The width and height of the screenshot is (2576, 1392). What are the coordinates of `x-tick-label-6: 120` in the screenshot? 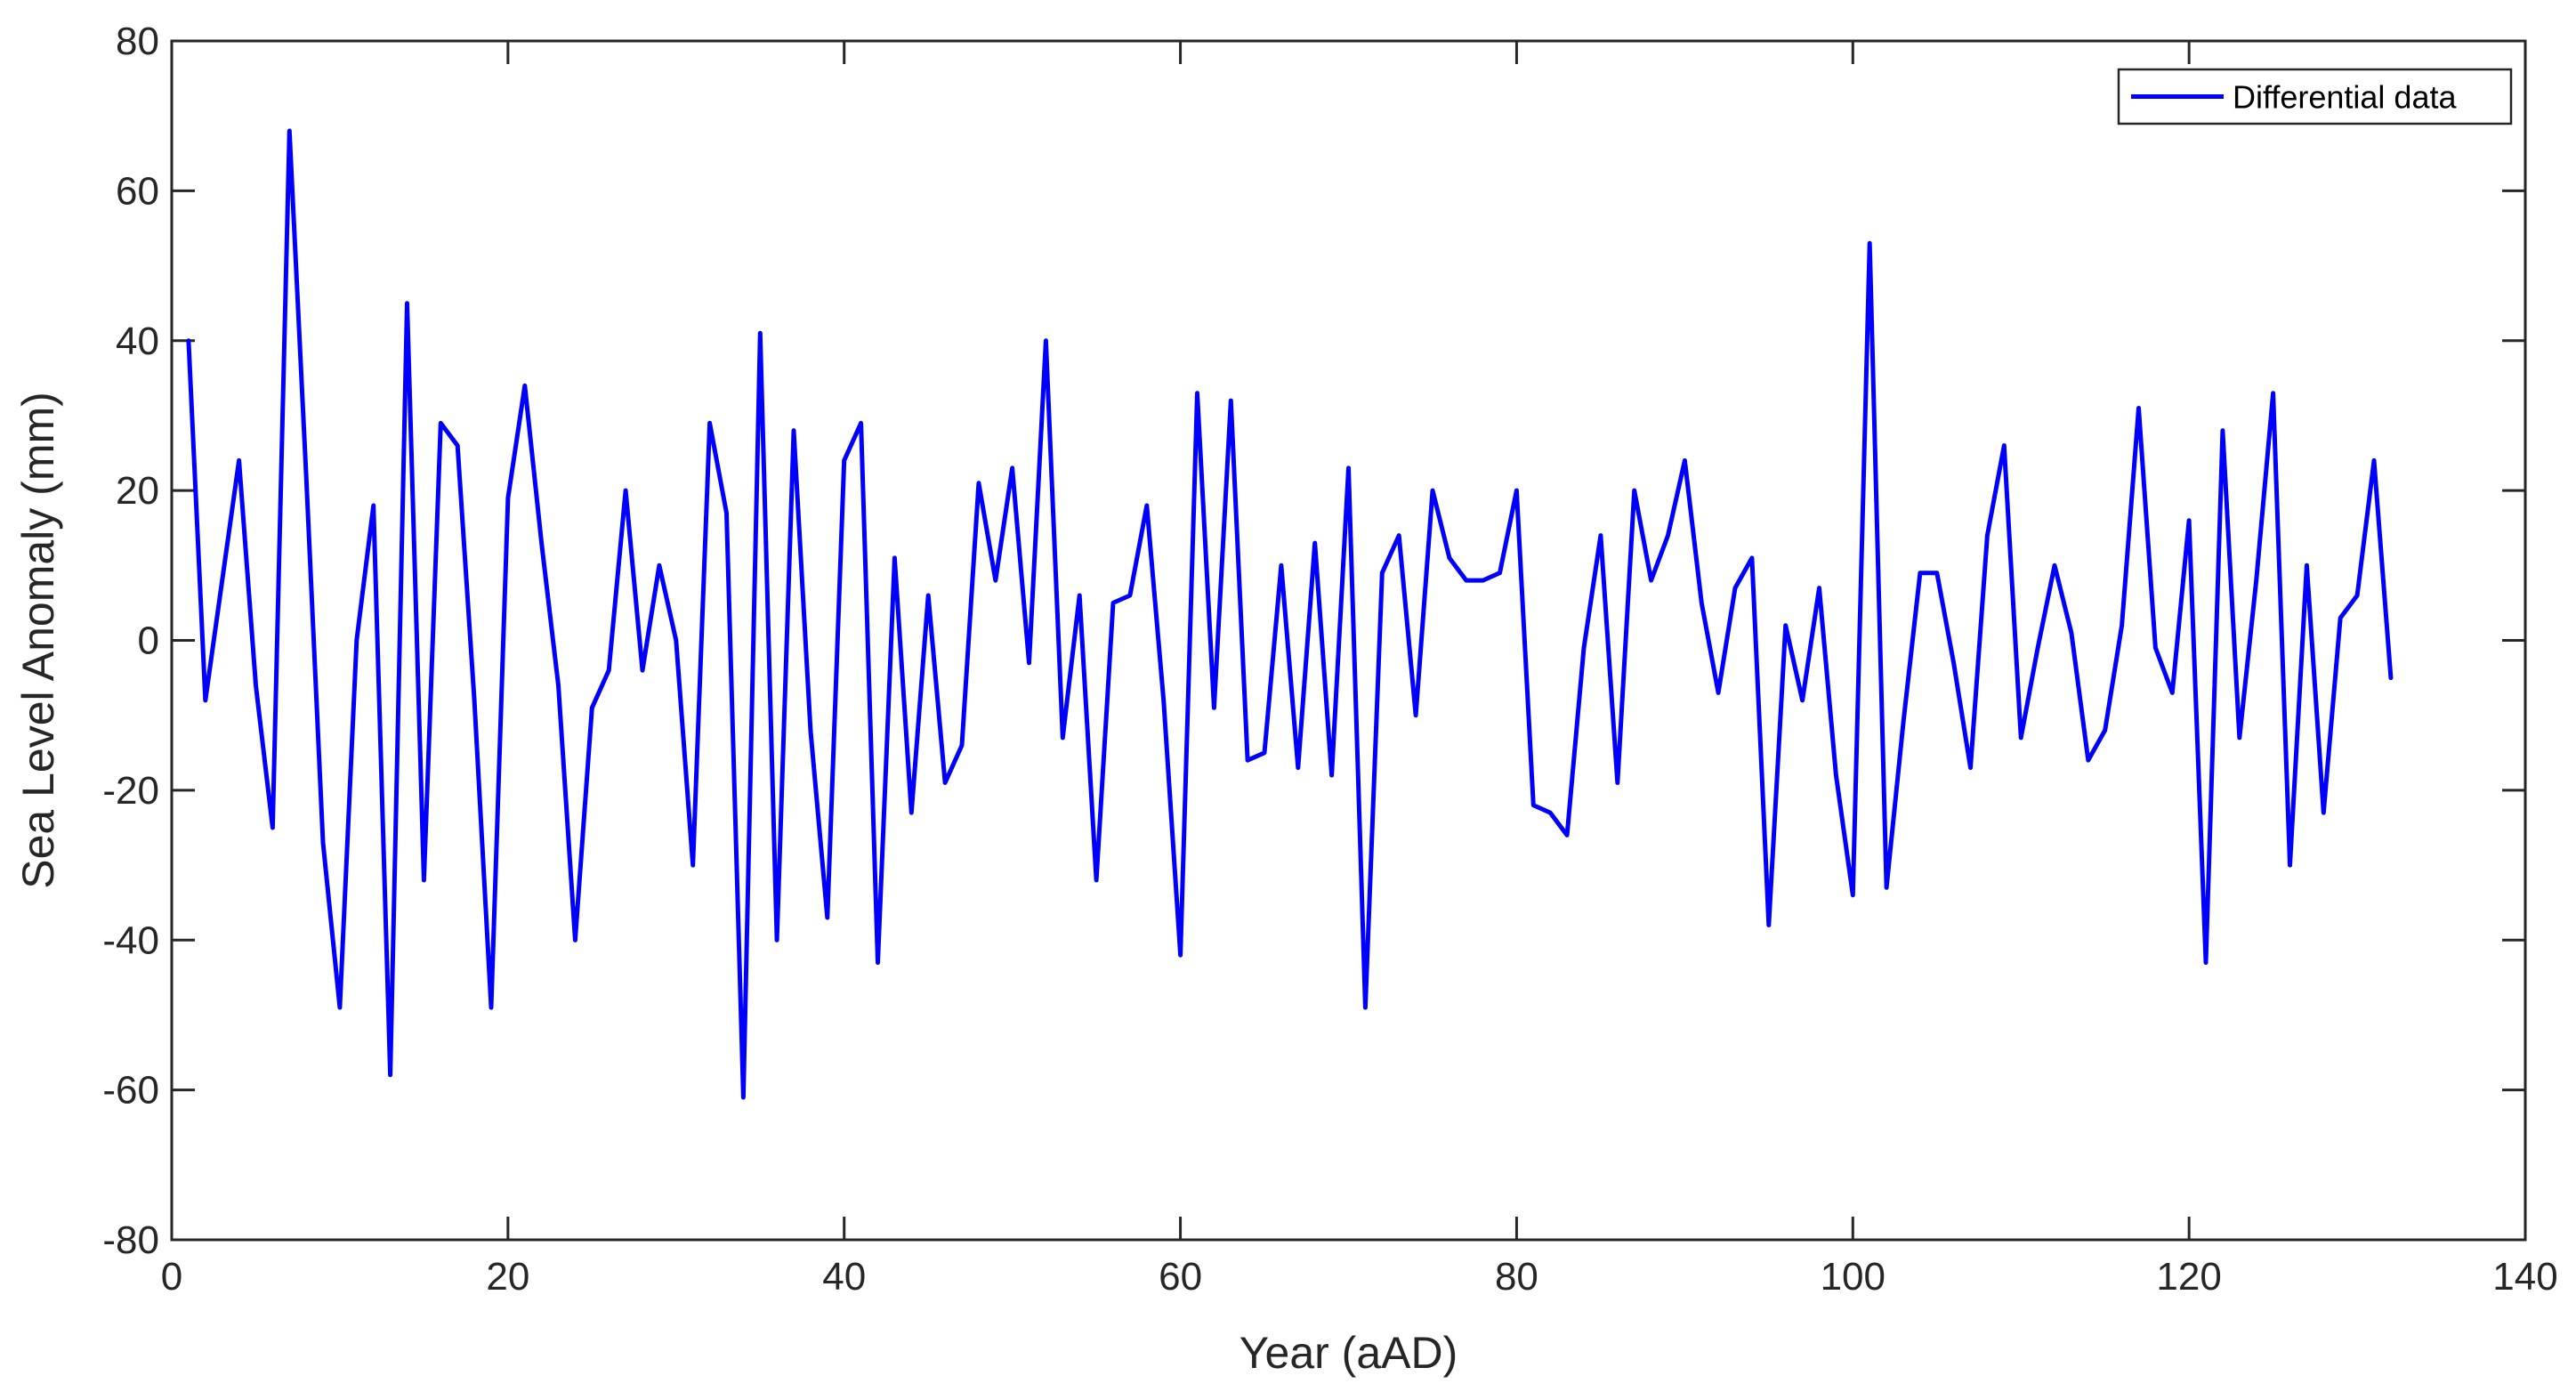 It's located at (2188, 1277).